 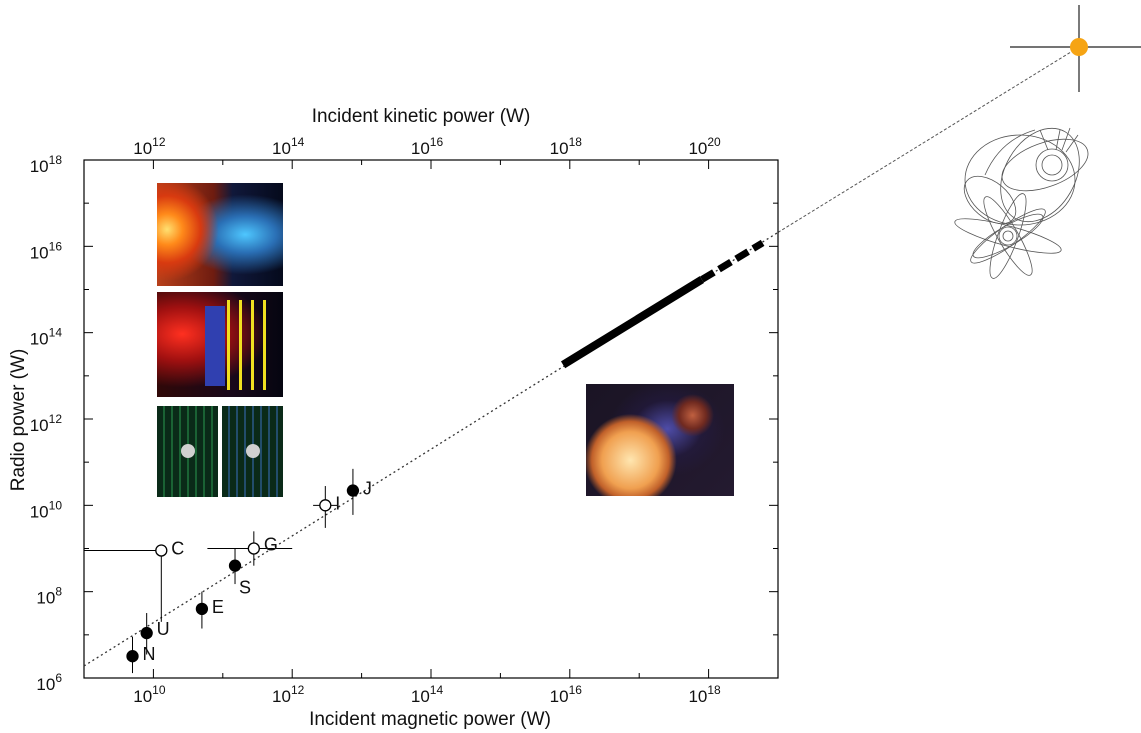 I want to click on magnetic-field-sketch-icon, so click(x=1021, y=203).